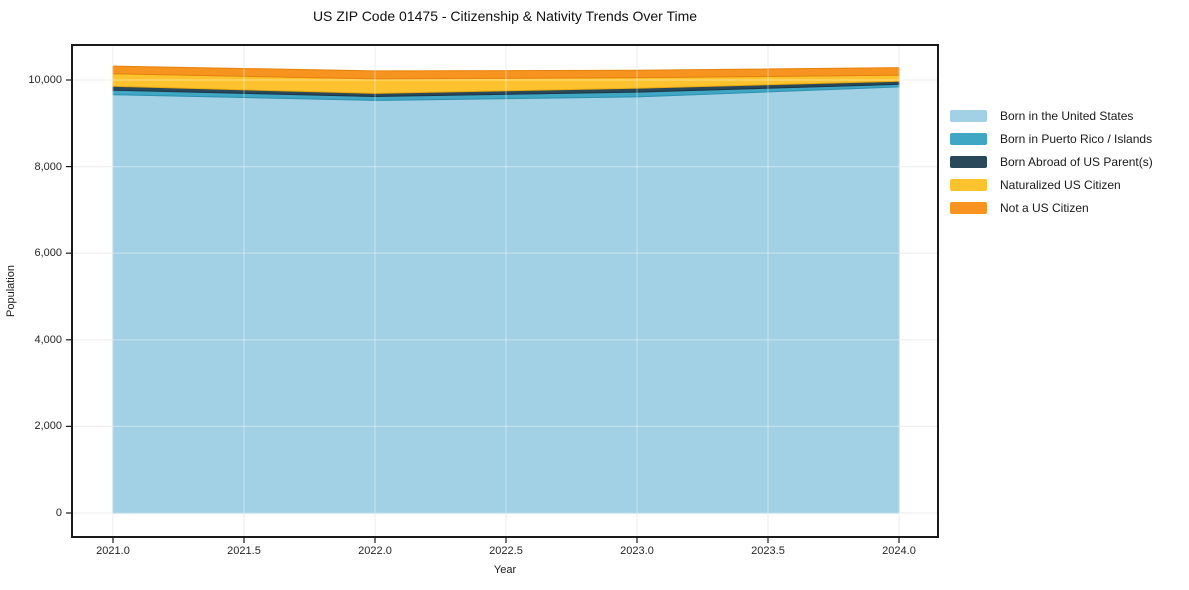  What do you see at coordinates (1044, 207) in the screenshot?
I see `legend-item-label: Not a US Citizen` at bounding box center [1044, 207].